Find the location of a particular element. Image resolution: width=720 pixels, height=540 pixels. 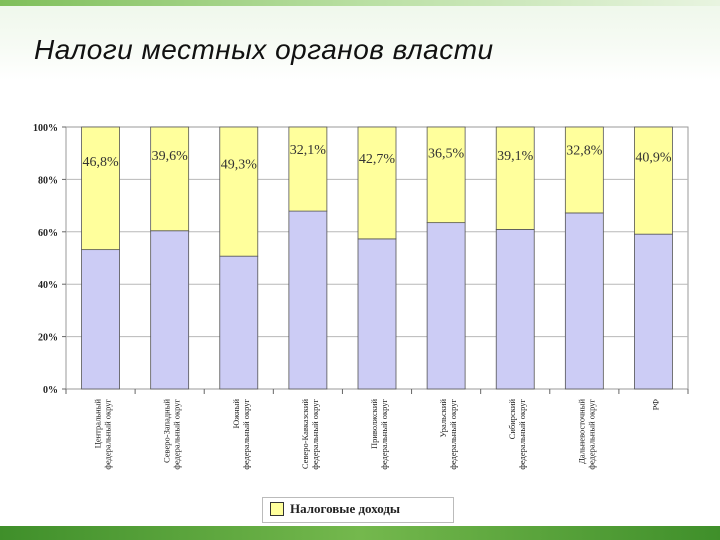

x-tick-label-group: Уральский федеральный округ is located at coordinates (448, 433).